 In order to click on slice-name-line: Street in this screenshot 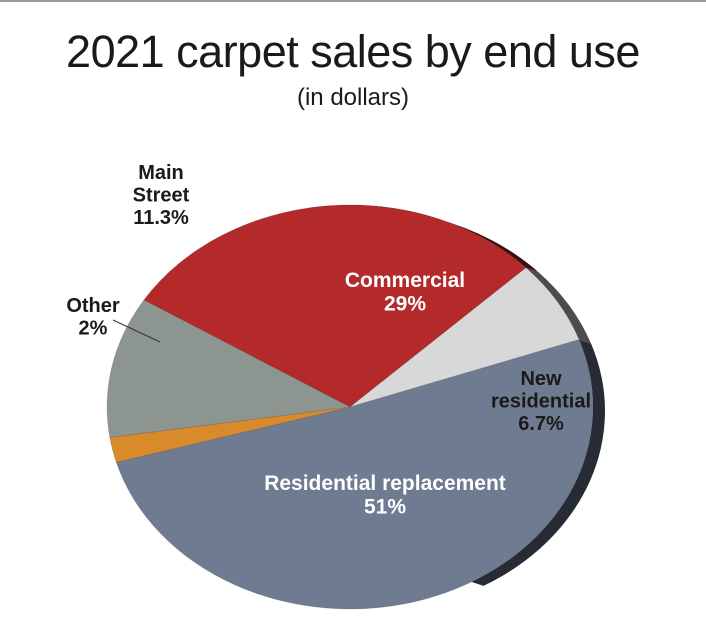, I will do `click(161, 195)`.